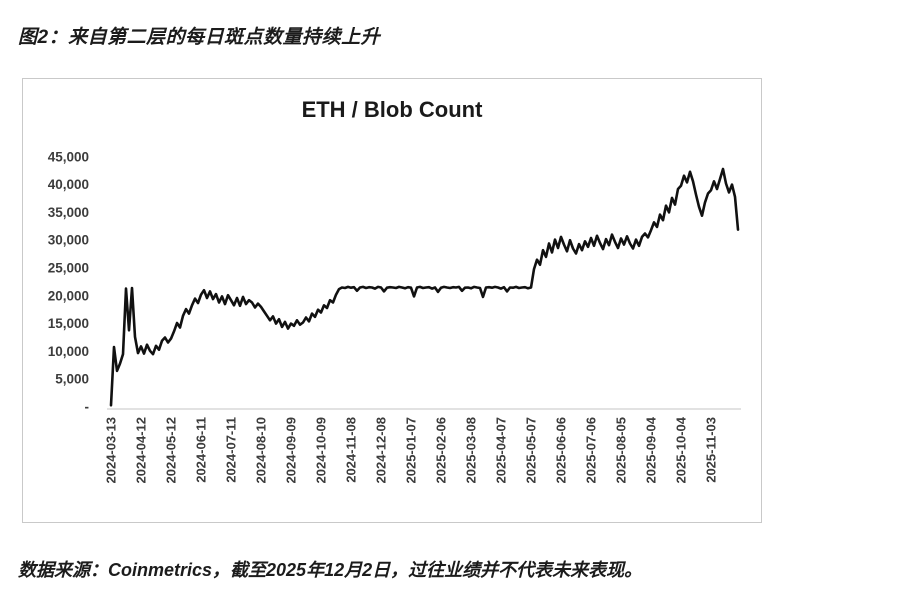 This screenshot has width=922, height=597. I want to click on x-axis-tick-label: 2025-07-06, so click(591, 450).